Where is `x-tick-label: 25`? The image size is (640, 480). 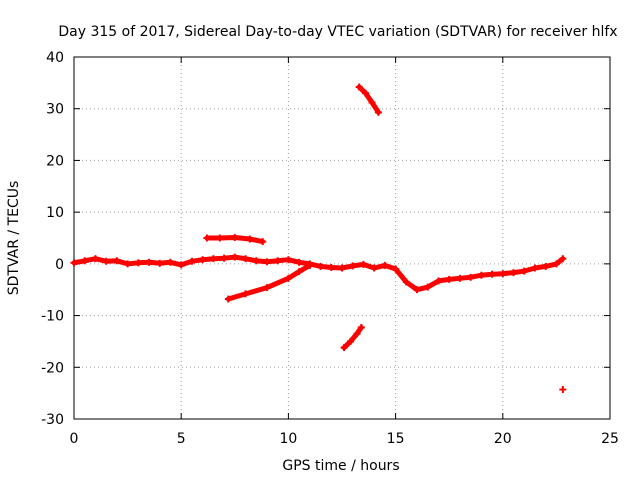 x-tick-label: 25 is located at coordinates (610, 439).